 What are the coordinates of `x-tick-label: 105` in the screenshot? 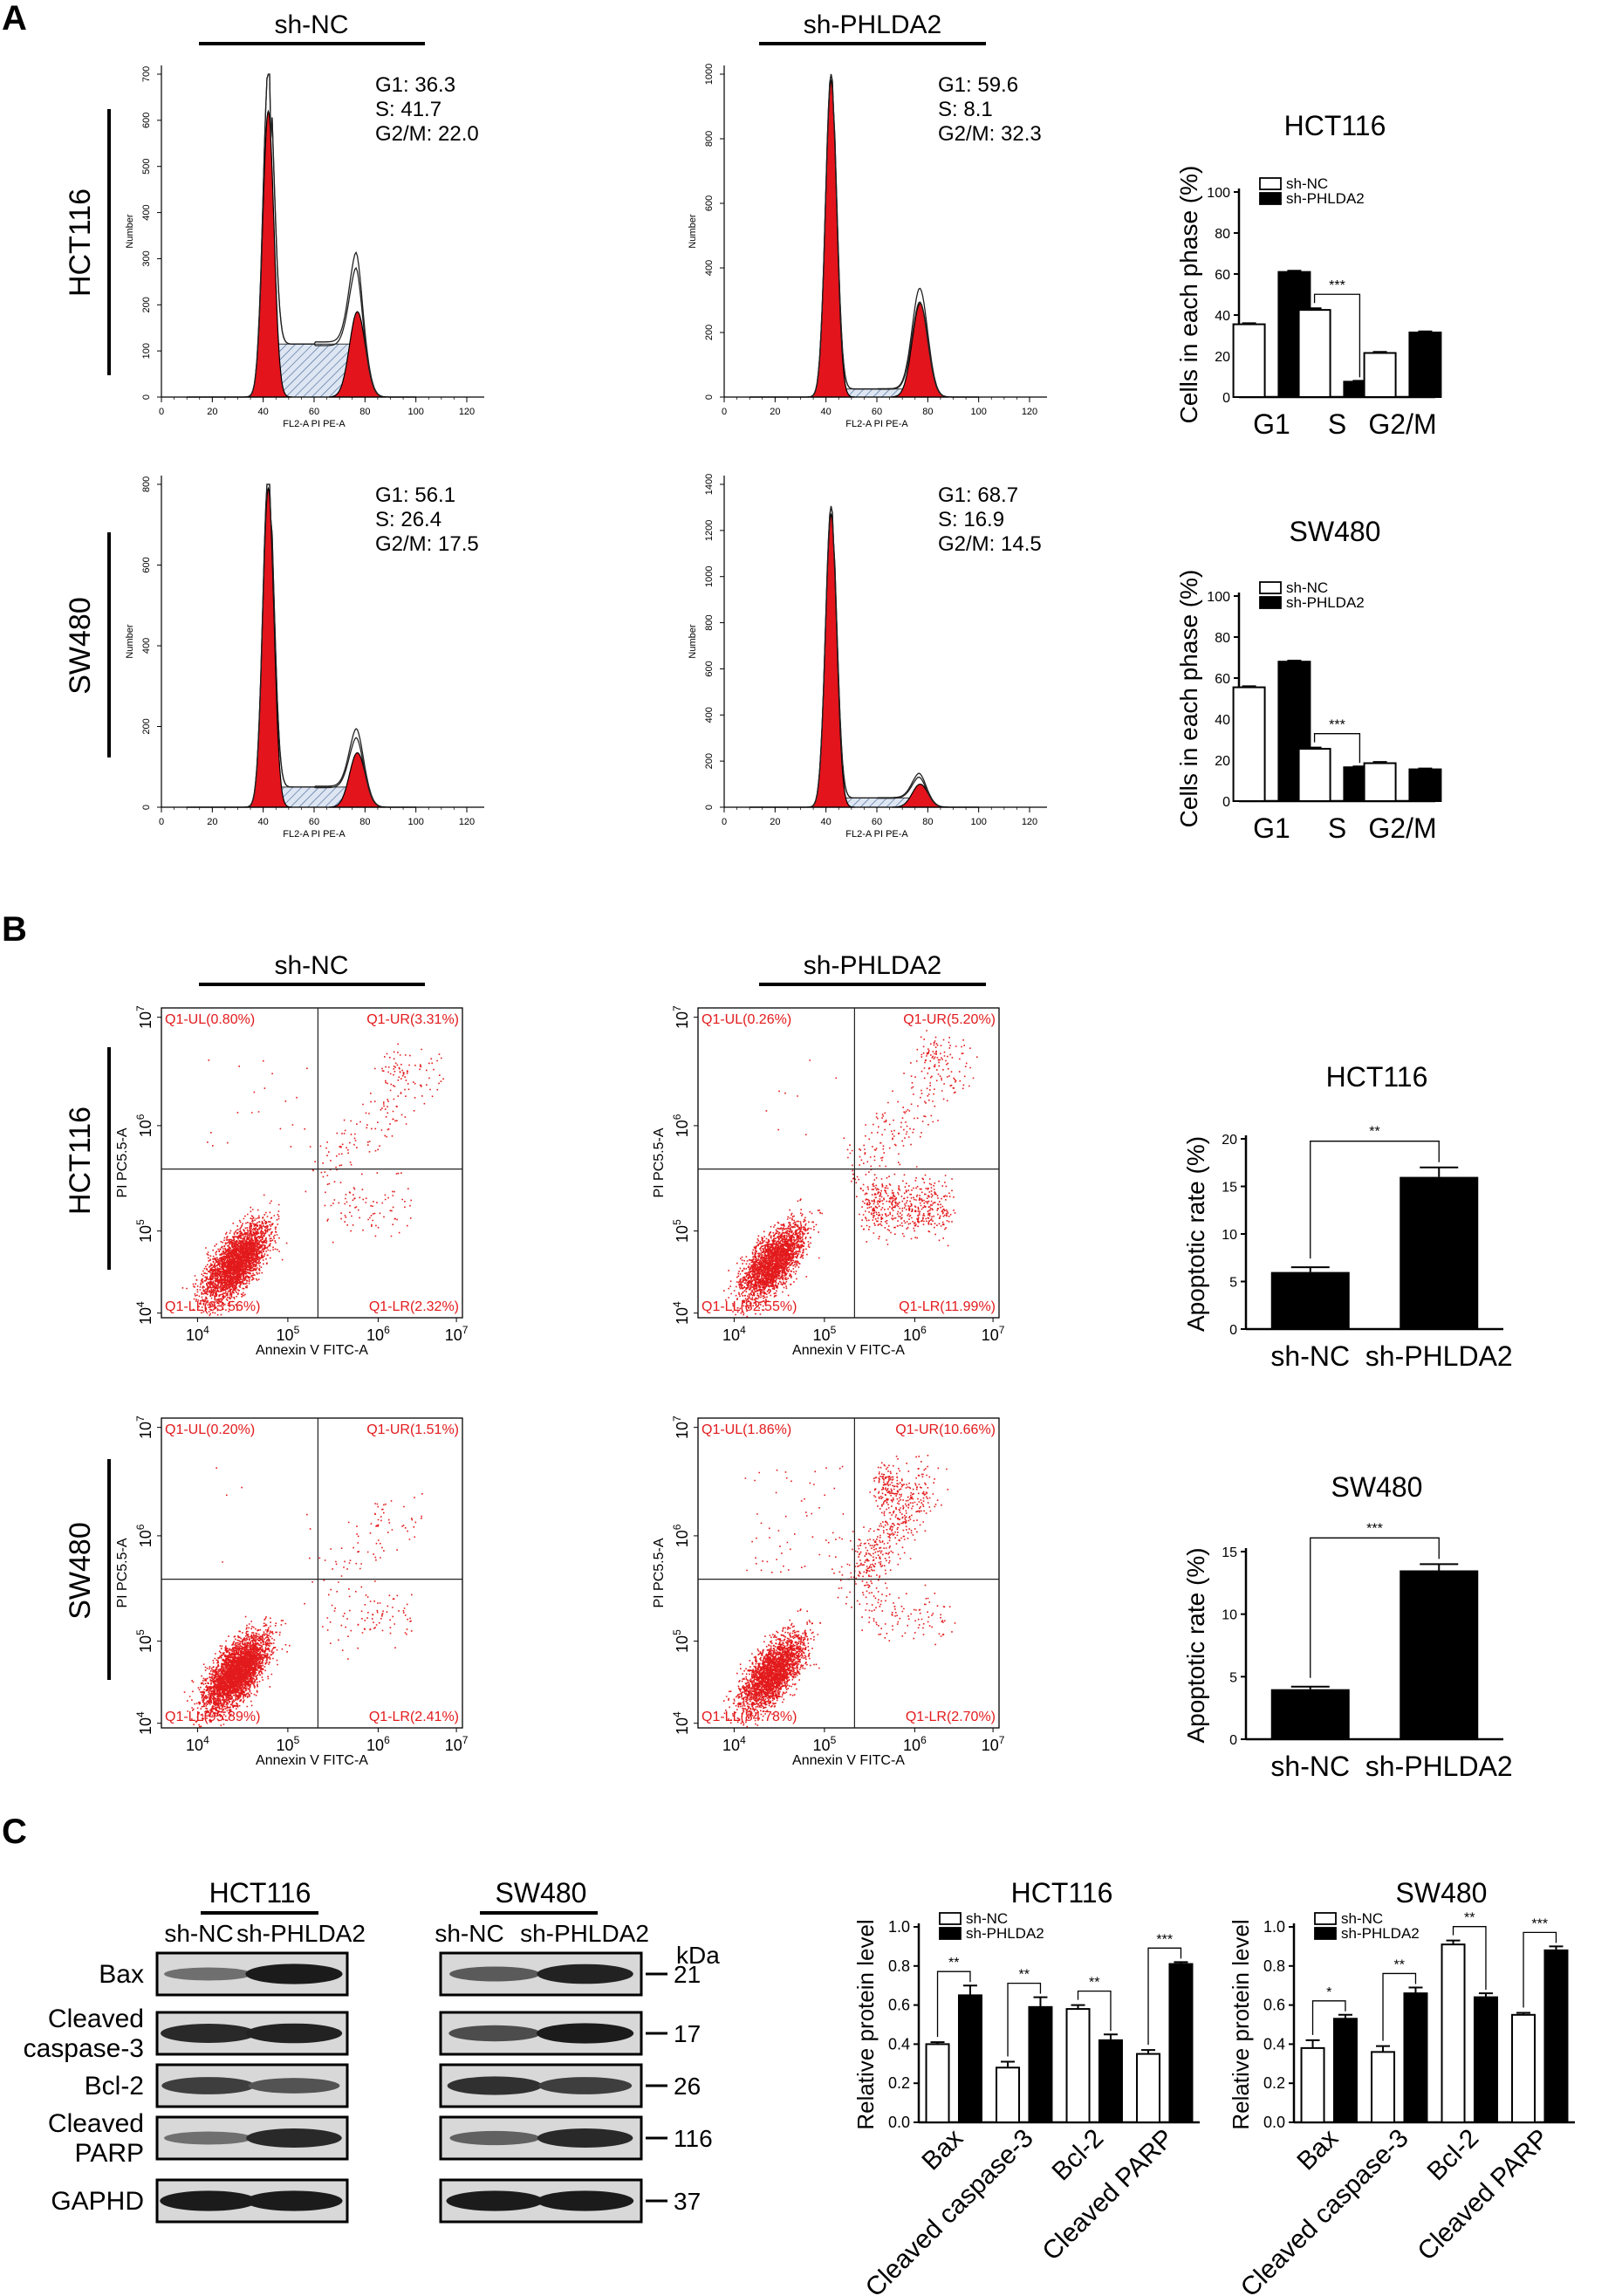 It's located at (825, 1334).